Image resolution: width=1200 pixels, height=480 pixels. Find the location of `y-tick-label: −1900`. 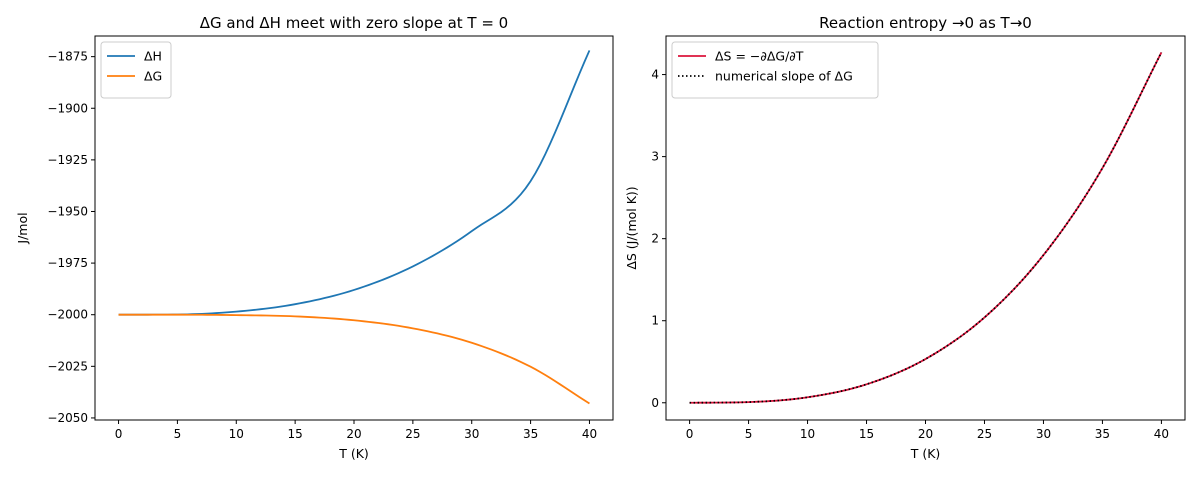

y-tick-label: −1900 is located at coordinates (67, 108).